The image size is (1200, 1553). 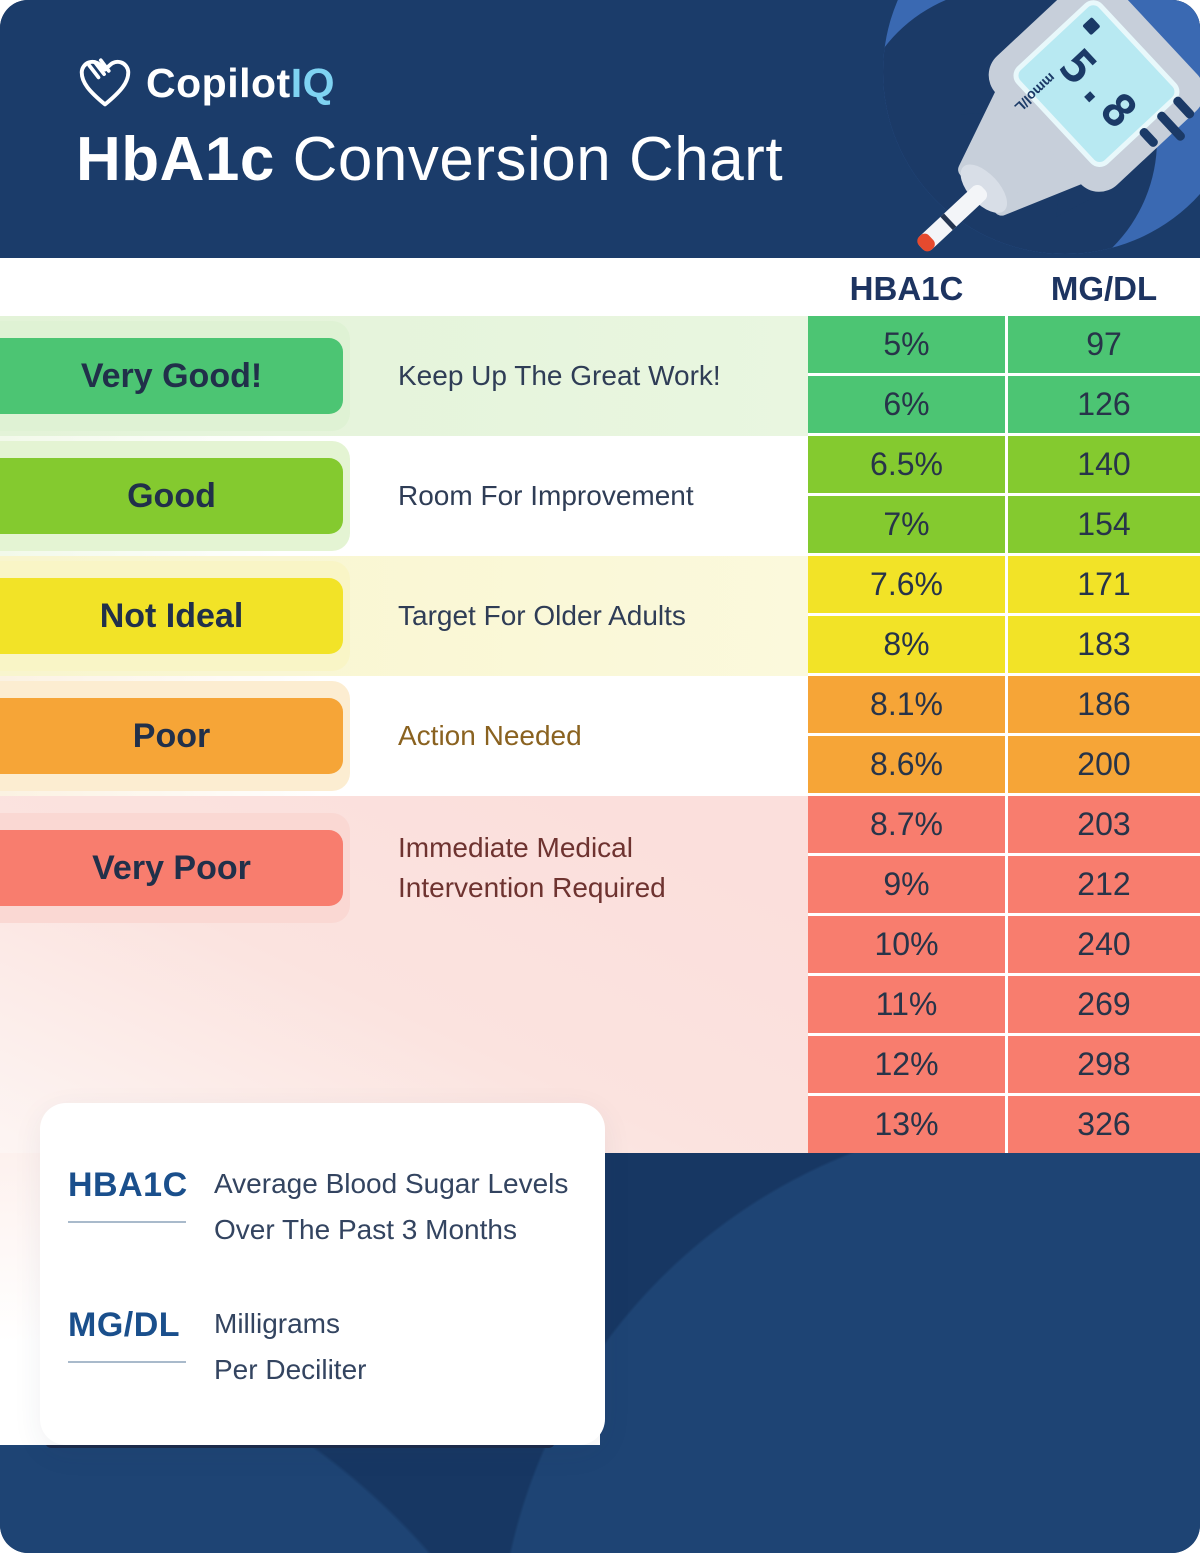 I want to click on table-cell: 8.6%, so click(x=906, y=764).